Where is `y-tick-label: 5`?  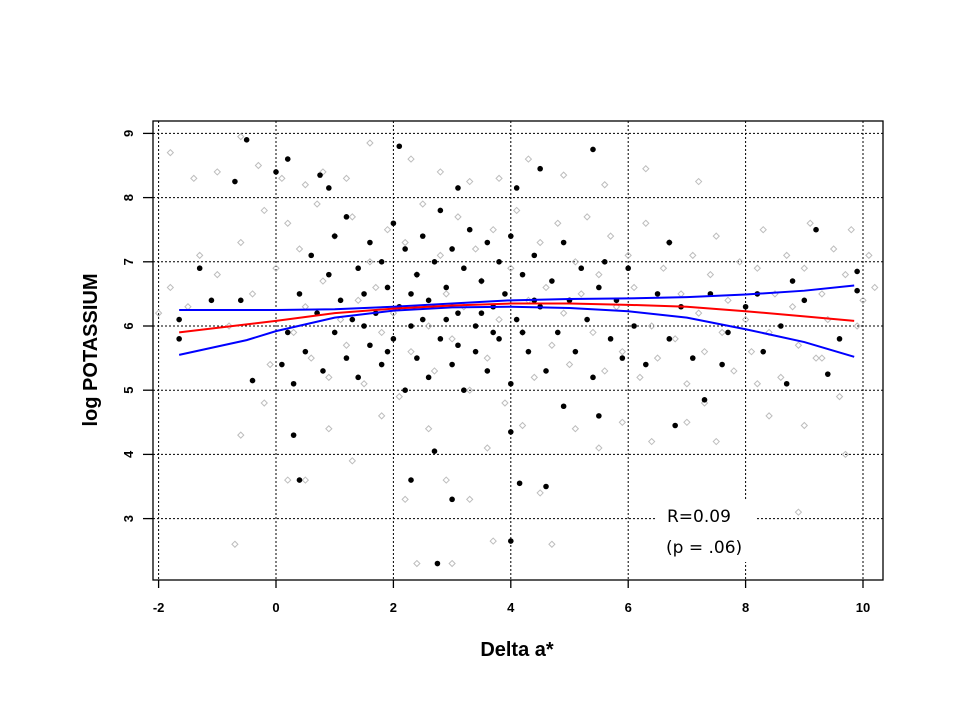
y-tick-label: 5 is located at coordinates (128, 390).